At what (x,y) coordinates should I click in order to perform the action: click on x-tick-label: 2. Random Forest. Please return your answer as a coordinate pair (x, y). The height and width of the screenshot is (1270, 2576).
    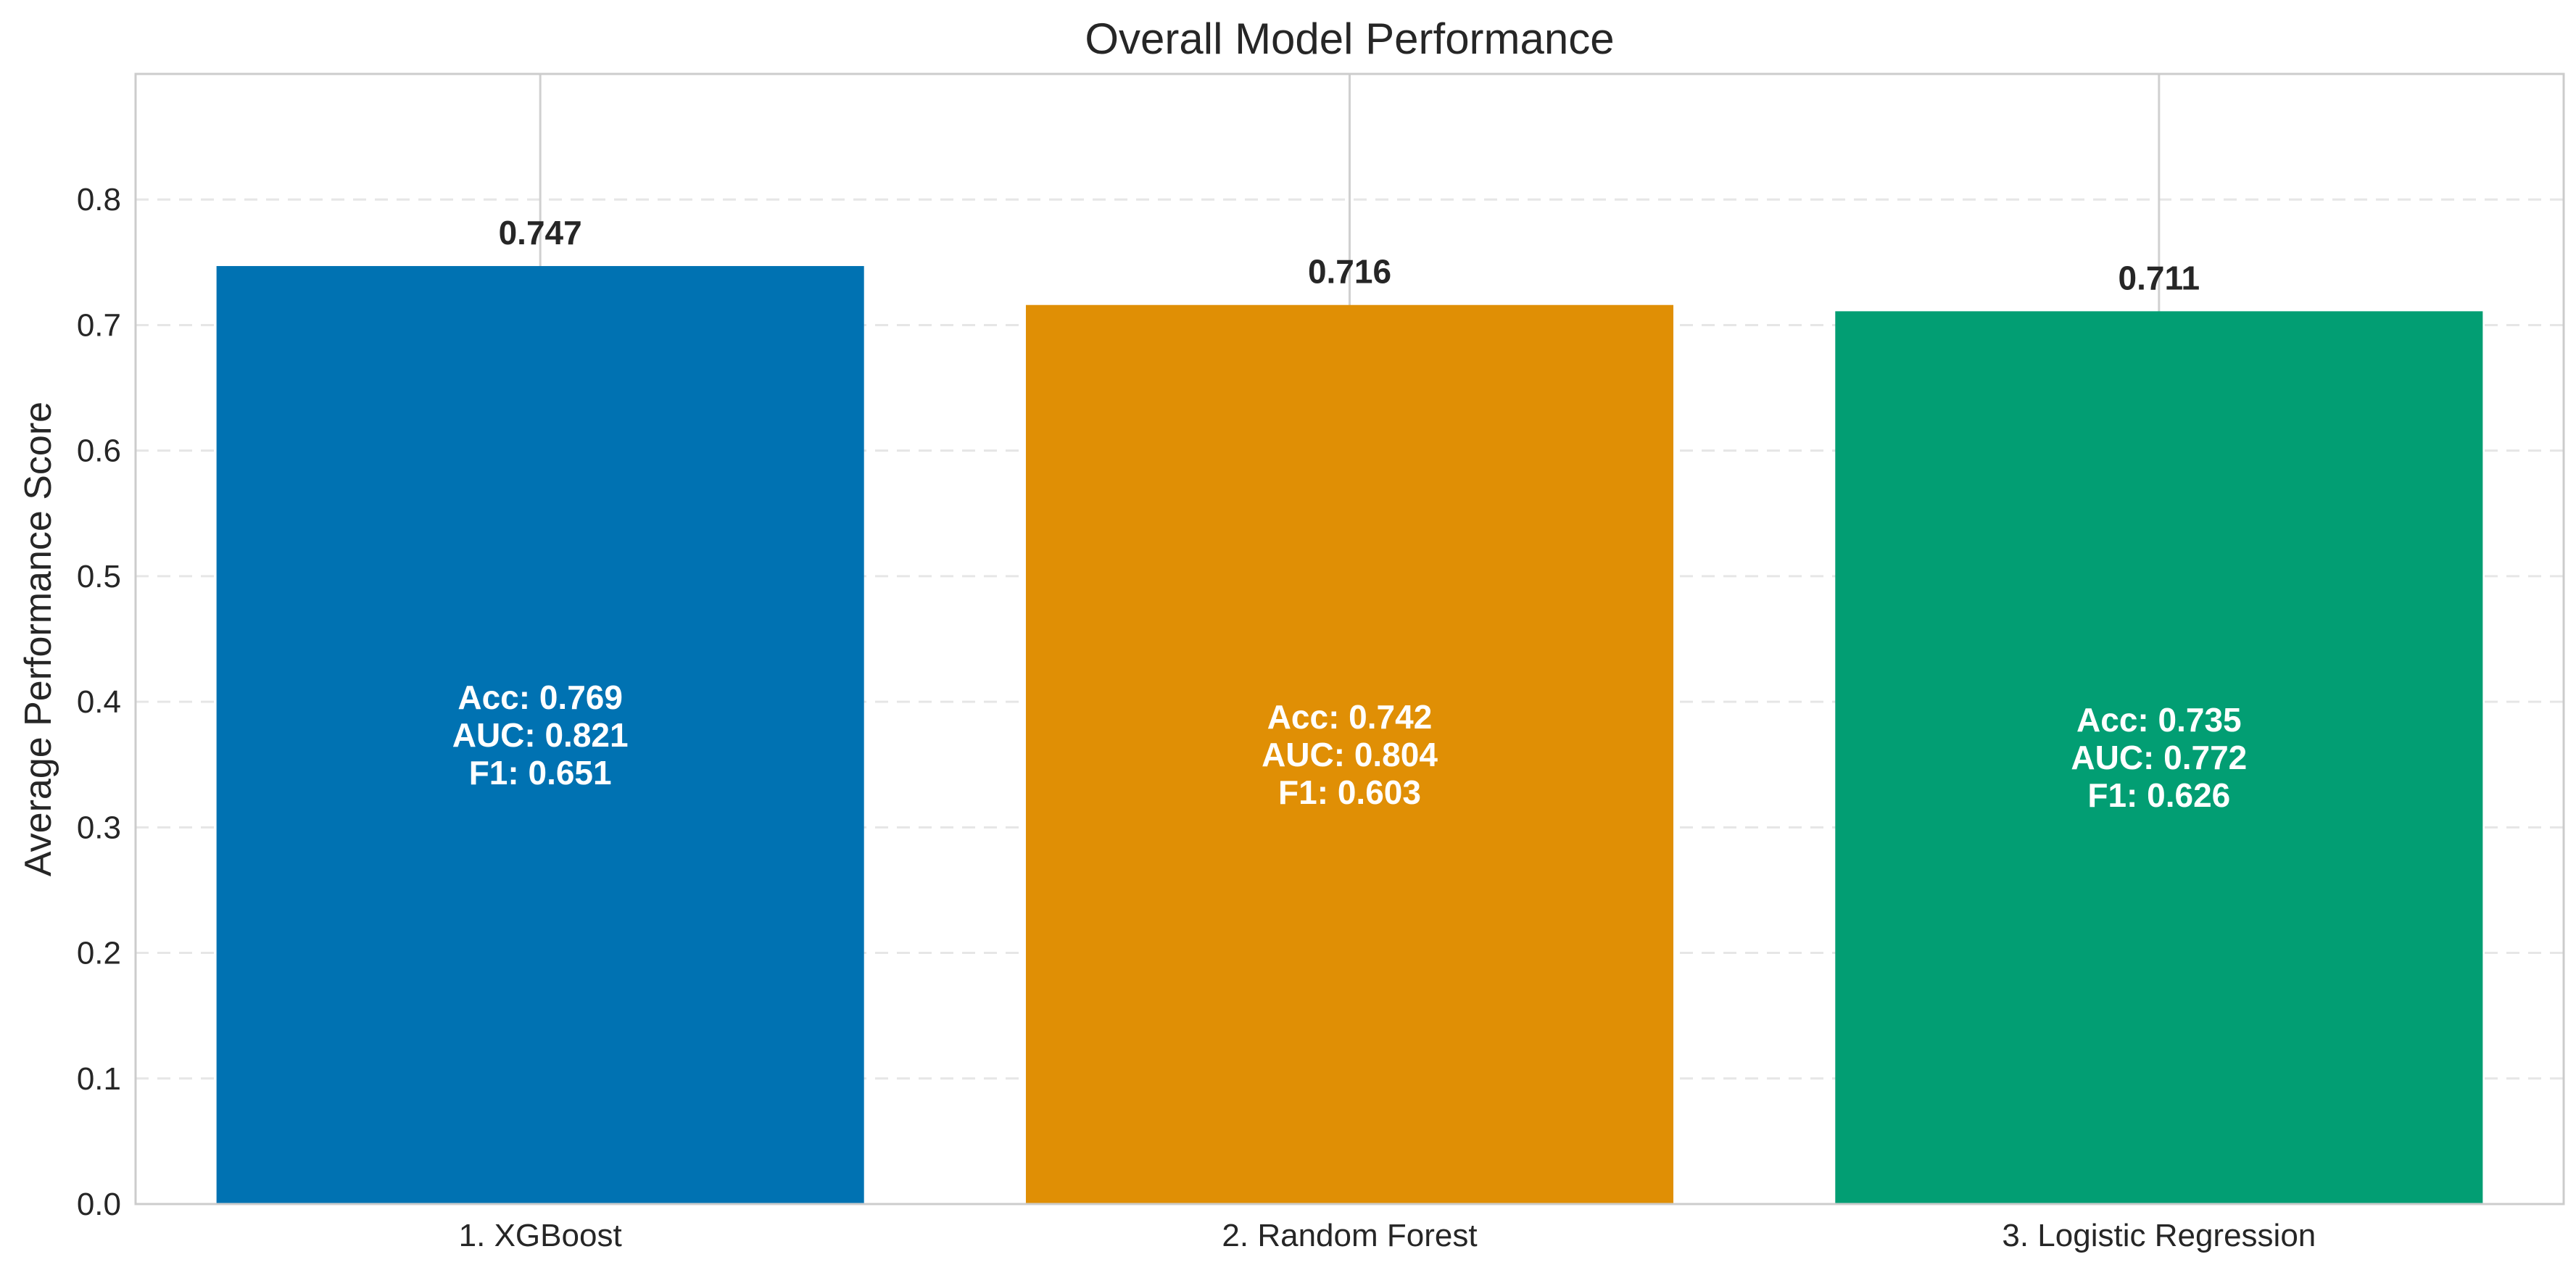
    Looking at the image, I should click on (1350, 1235).